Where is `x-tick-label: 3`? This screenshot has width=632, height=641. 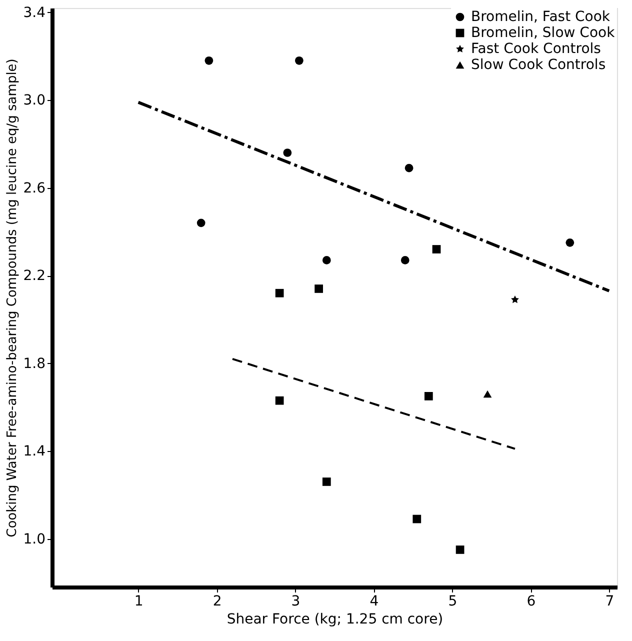
x-tick-label: 3 is located at coordinates (295, 602).